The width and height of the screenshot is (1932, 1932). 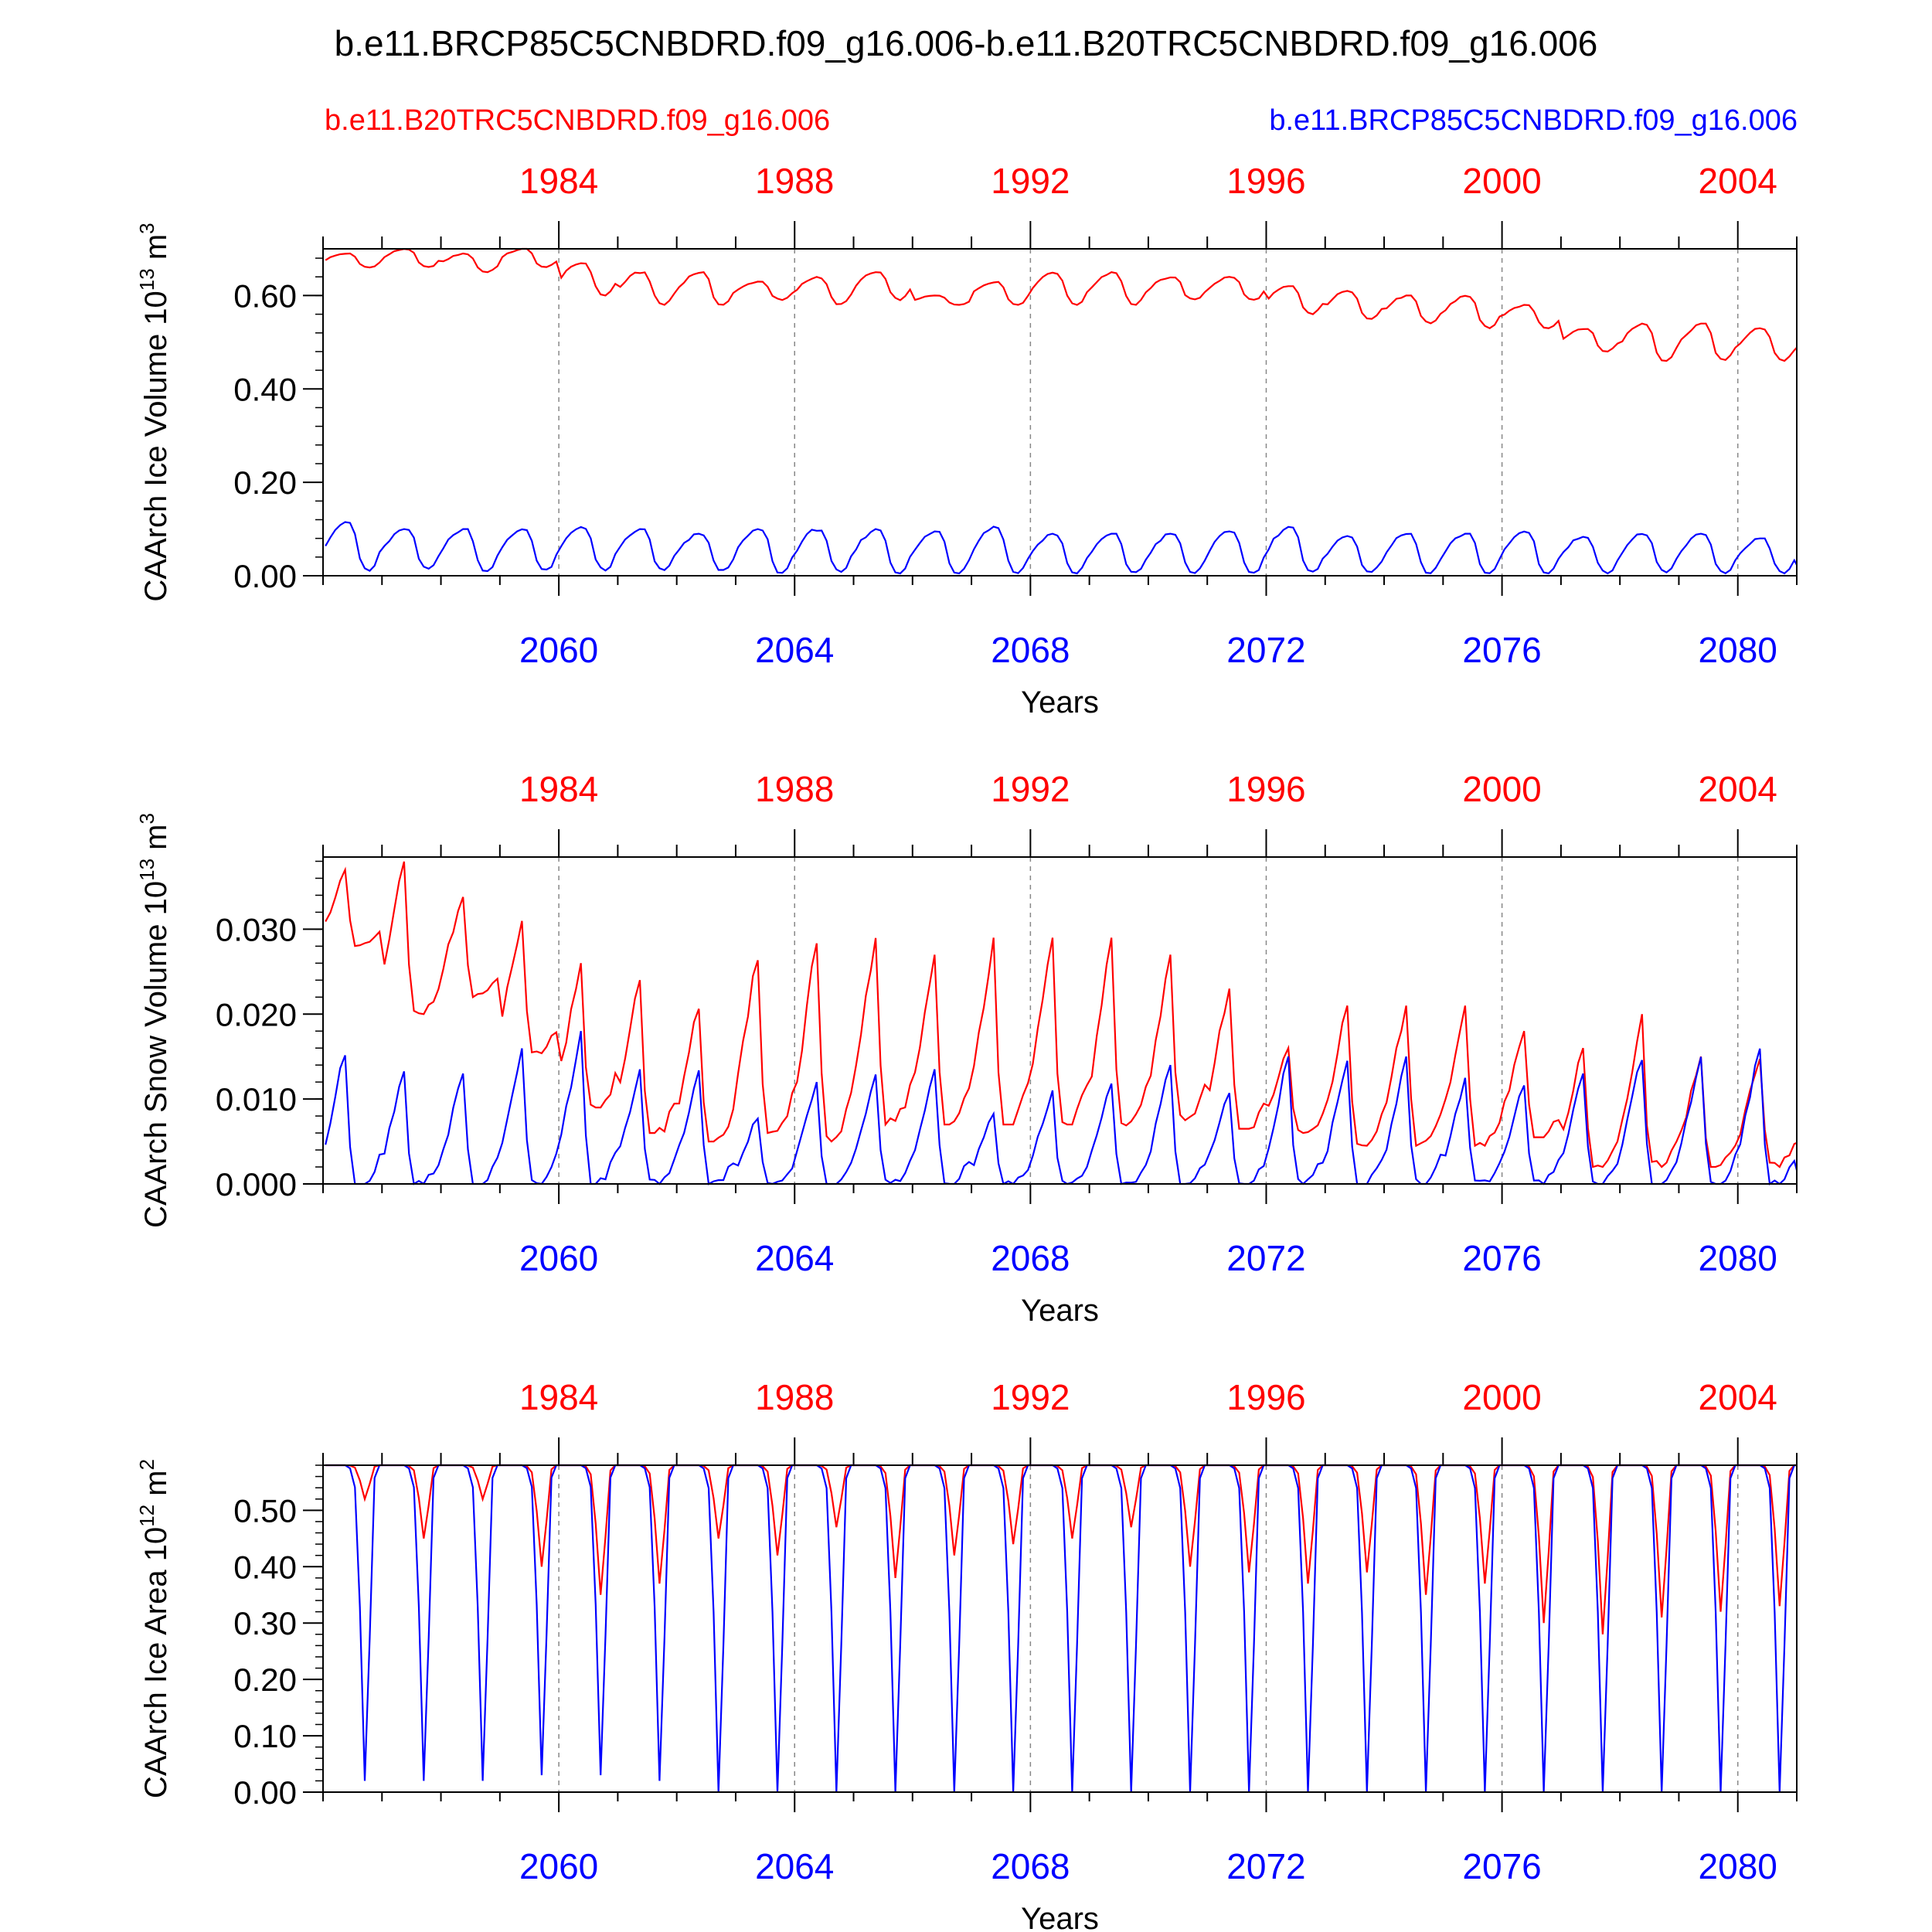 I want to click on y-tick-label: 0.020, so click(x=257, y=1014).